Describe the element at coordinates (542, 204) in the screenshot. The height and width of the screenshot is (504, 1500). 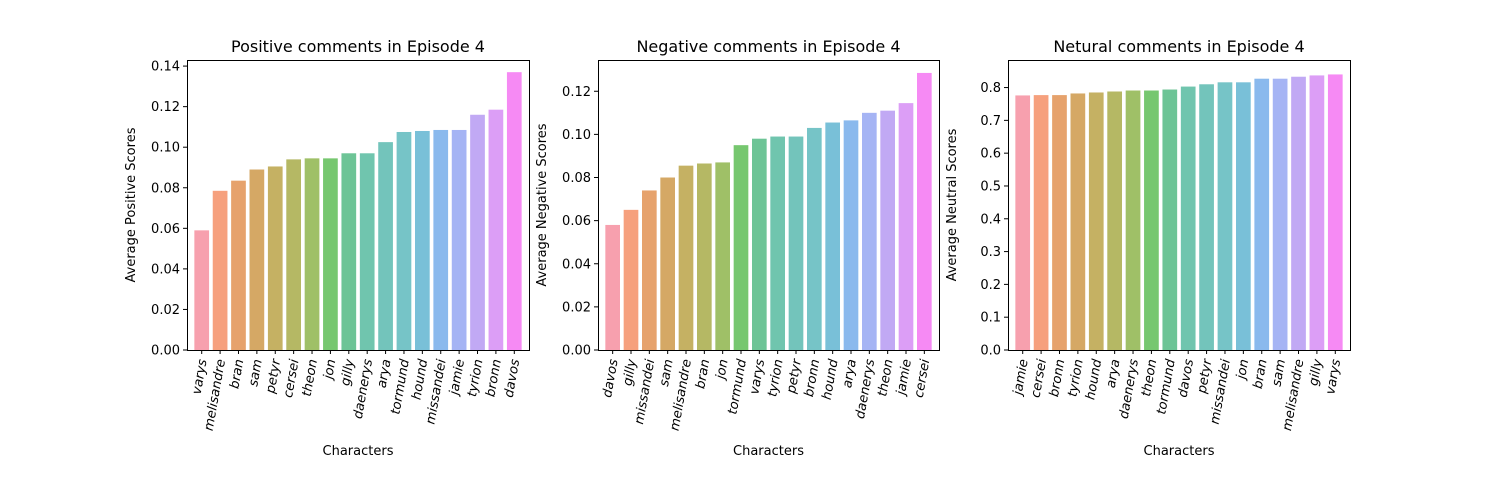
I see `y-axis-label: Average Negative Scores` at that location.